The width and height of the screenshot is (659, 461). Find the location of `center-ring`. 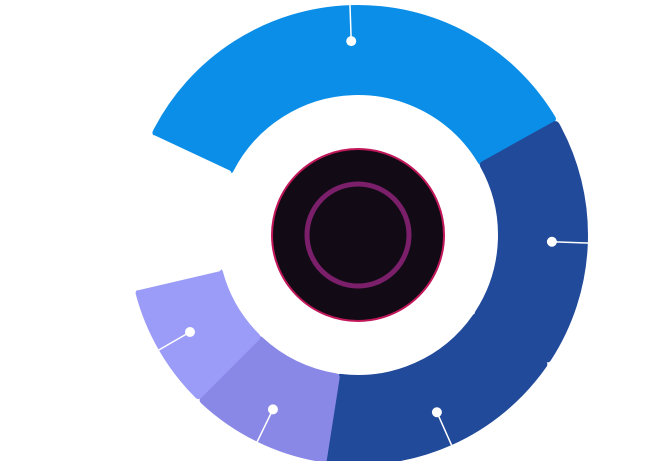

center-ring is located at coordinates (358, 235).